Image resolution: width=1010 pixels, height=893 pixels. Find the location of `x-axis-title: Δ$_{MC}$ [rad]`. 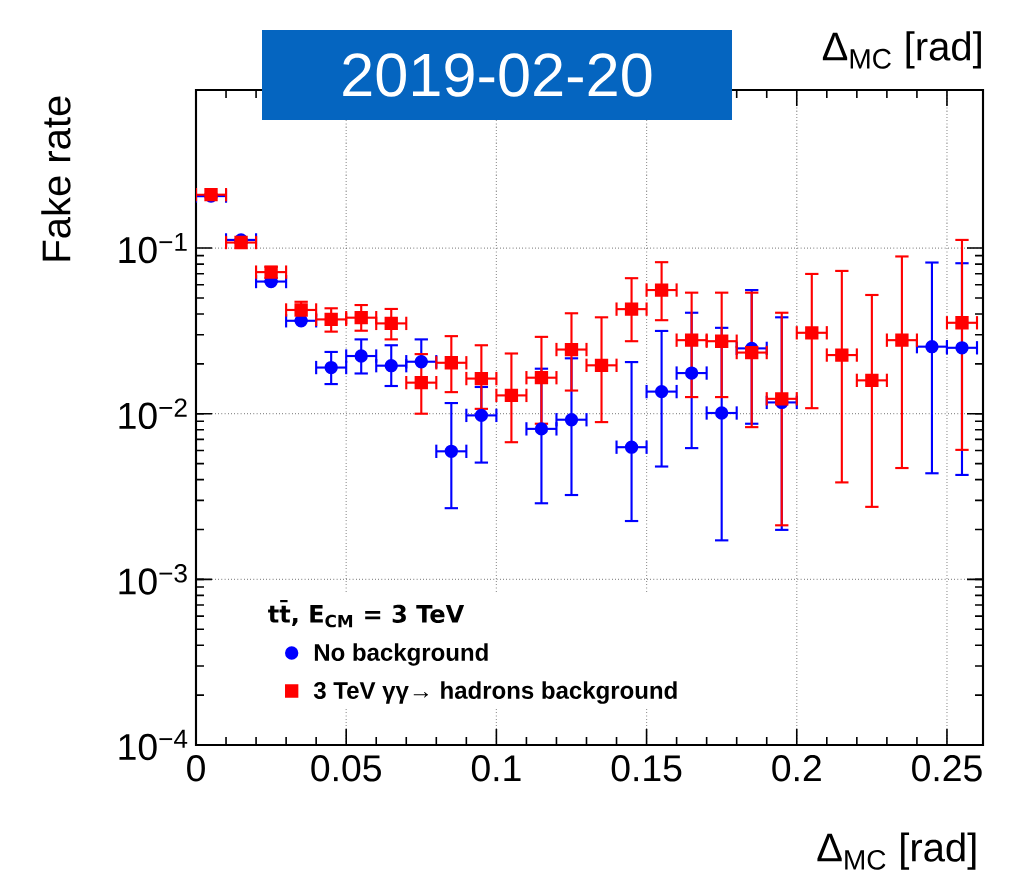

x-axis-title: Δ$_{MC}$ [rad] is located at coordinates (896, 851).